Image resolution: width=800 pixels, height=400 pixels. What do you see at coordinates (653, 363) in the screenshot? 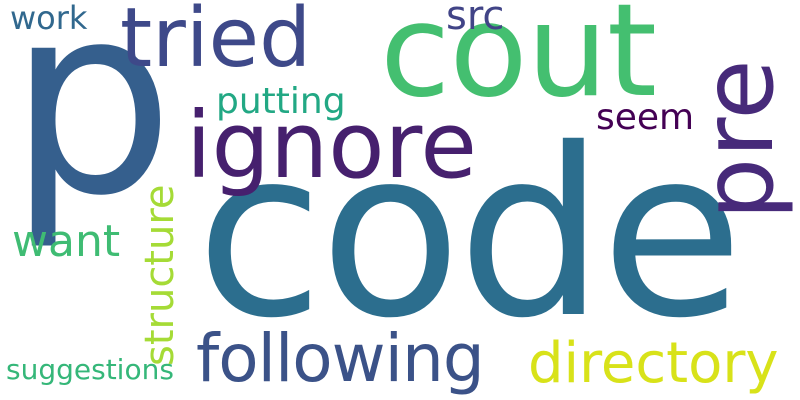
I see `word-directory: directory` at bounding box center [653, 363].